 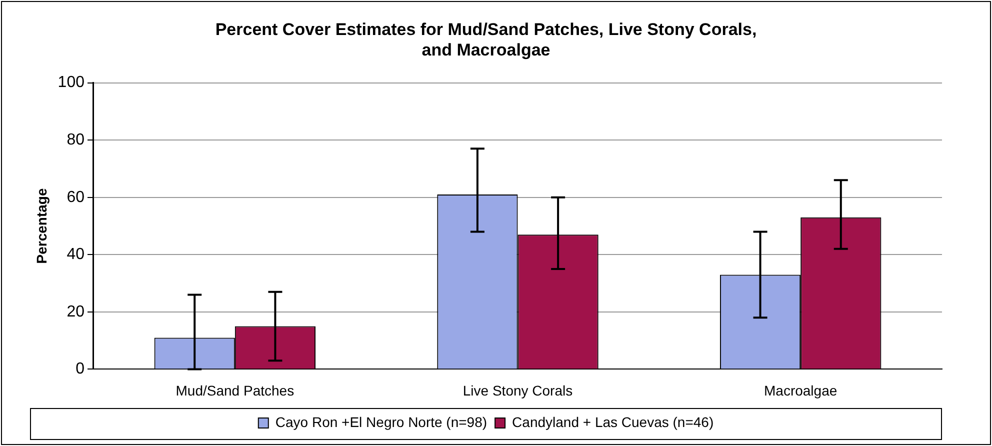 What do you see at coordinates (80, 369) in the screenshot?
I see `y-tick-label: 0` at bounding box center [80, 369].